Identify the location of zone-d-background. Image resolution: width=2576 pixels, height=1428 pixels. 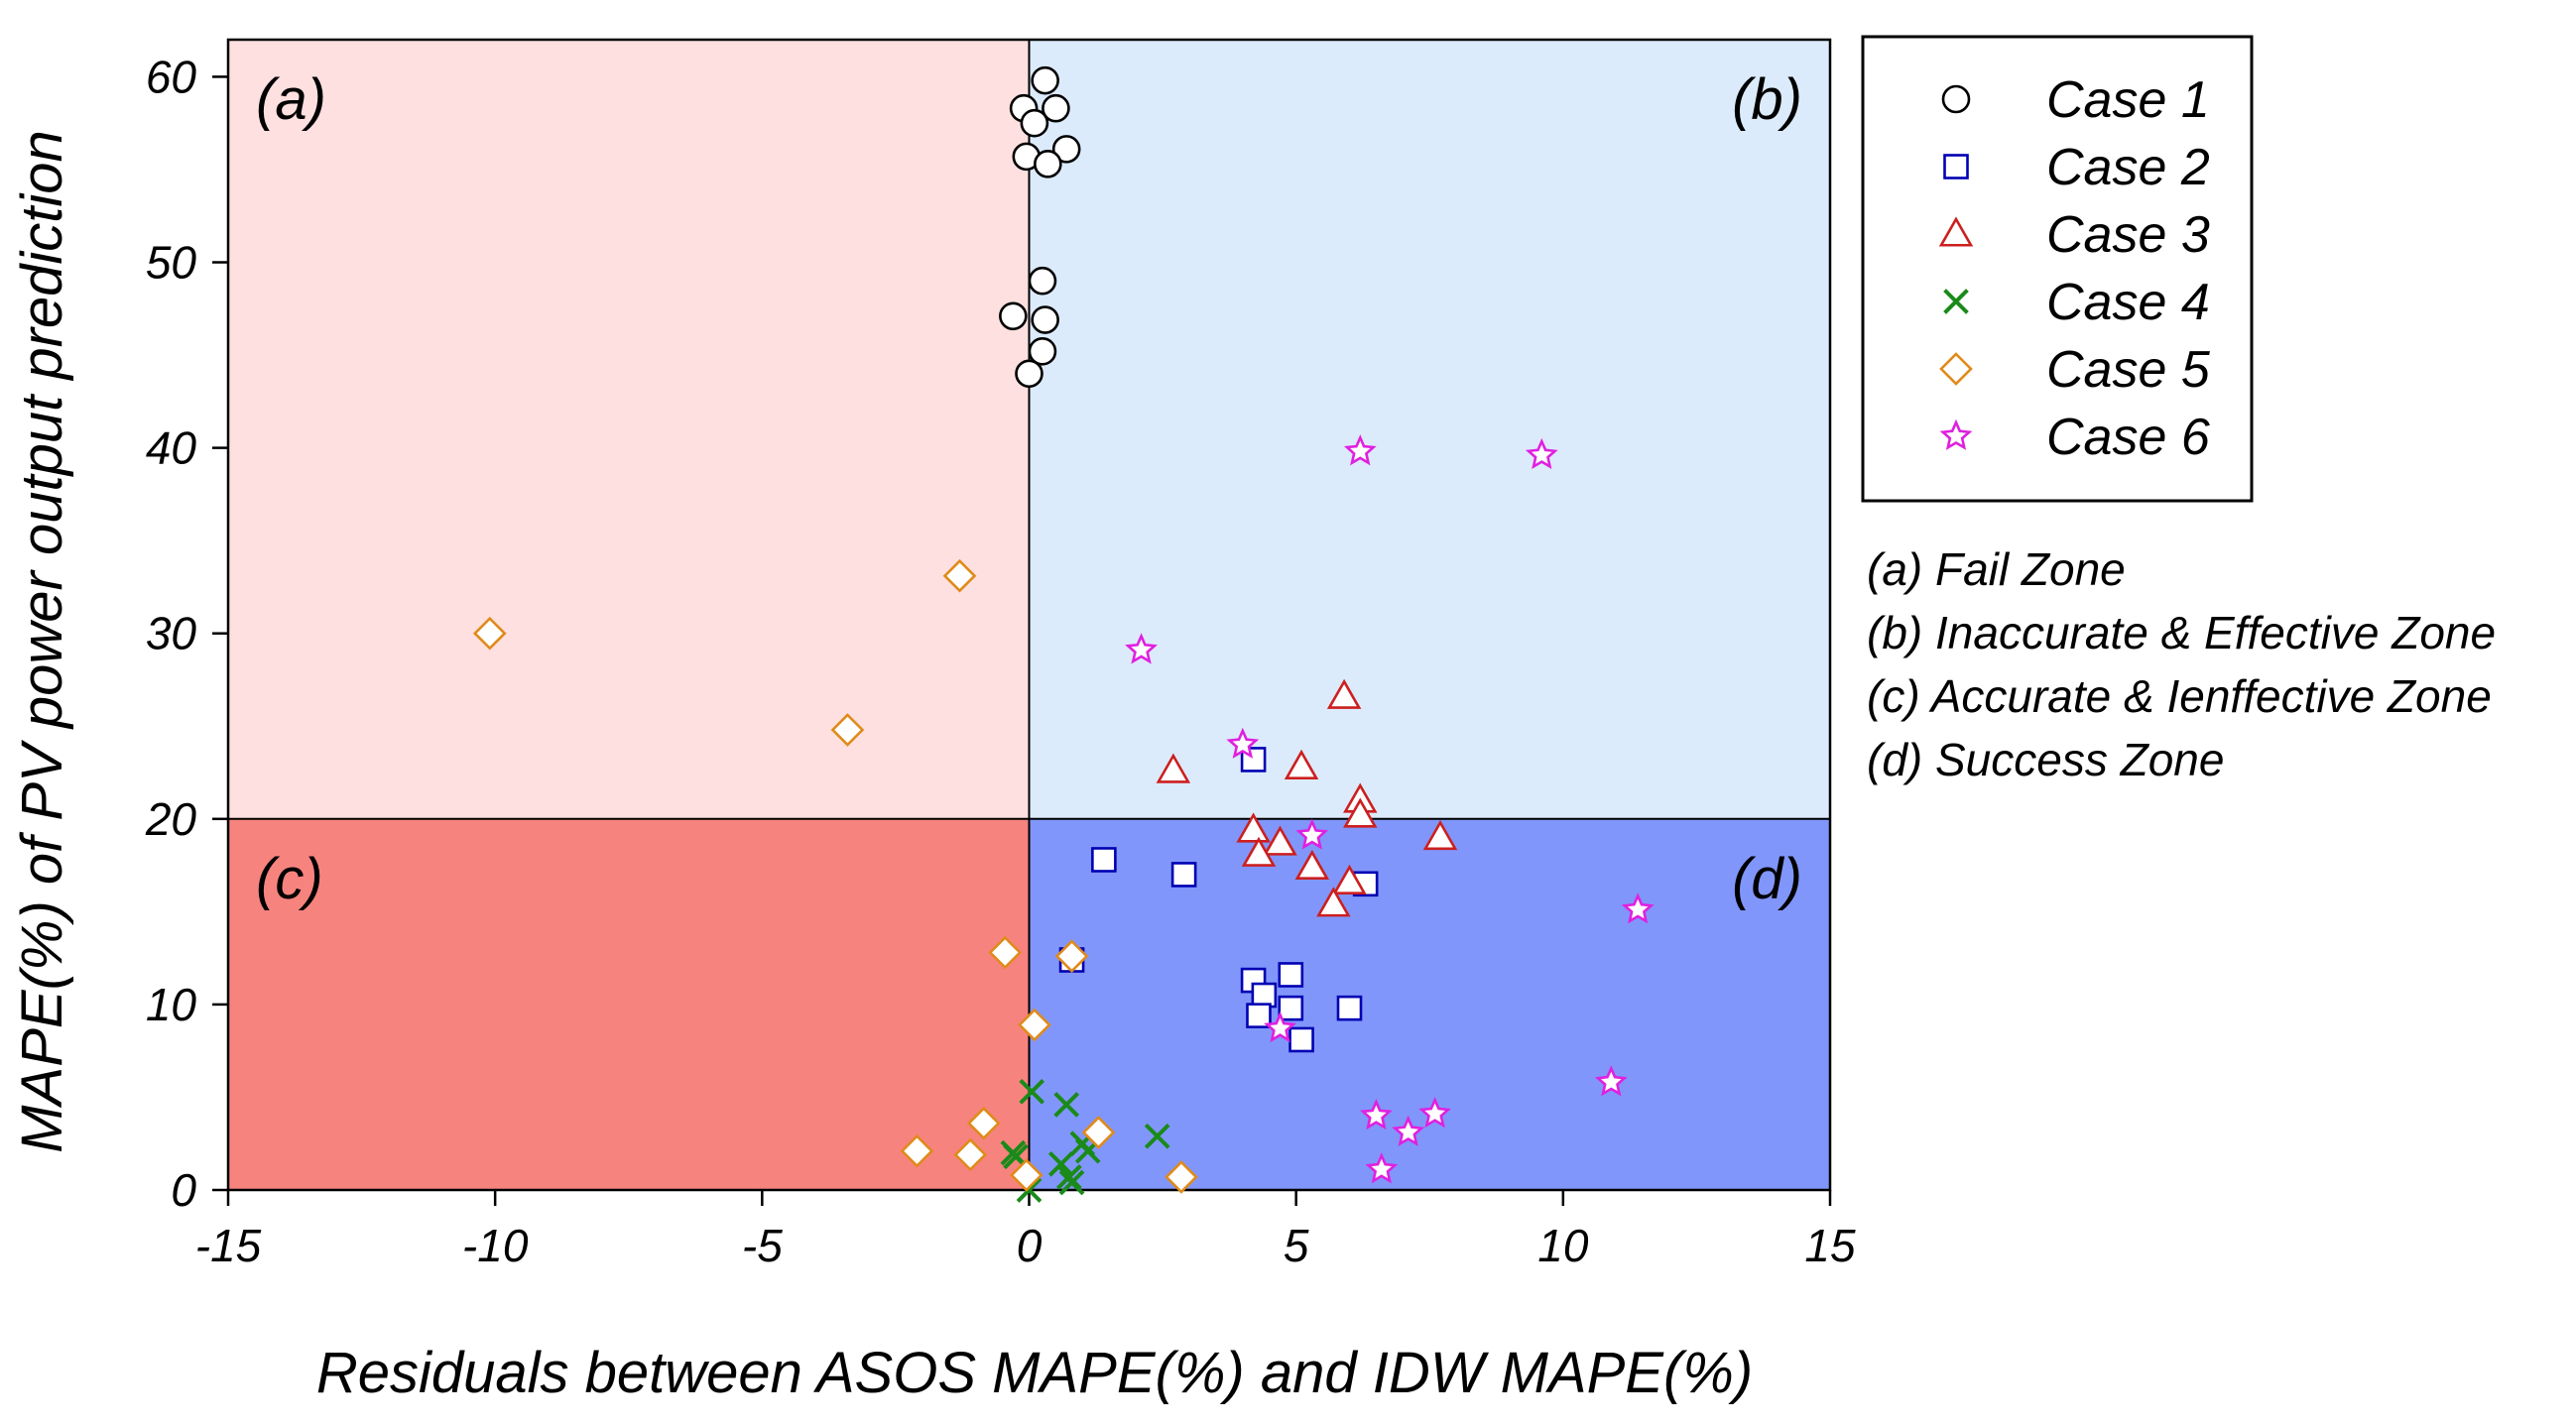
(1429, 1004).